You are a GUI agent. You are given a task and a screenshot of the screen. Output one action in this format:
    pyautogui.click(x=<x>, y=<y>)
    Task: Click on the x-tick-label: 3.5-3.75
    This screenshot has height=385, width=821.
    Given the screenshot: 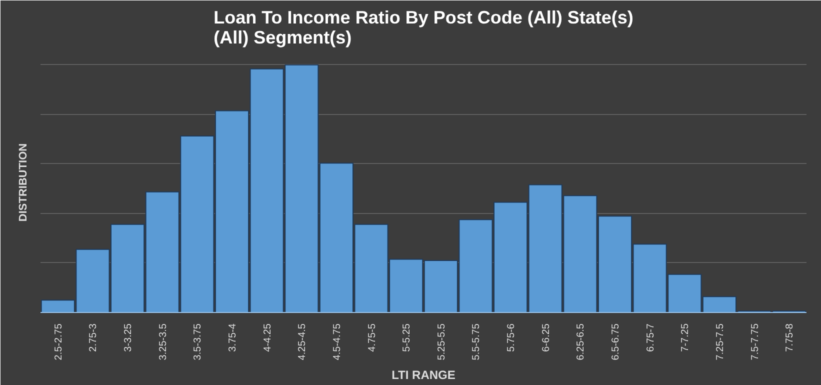 What is the action you would take?
    pyautogui.click(x=198, y=341)
    